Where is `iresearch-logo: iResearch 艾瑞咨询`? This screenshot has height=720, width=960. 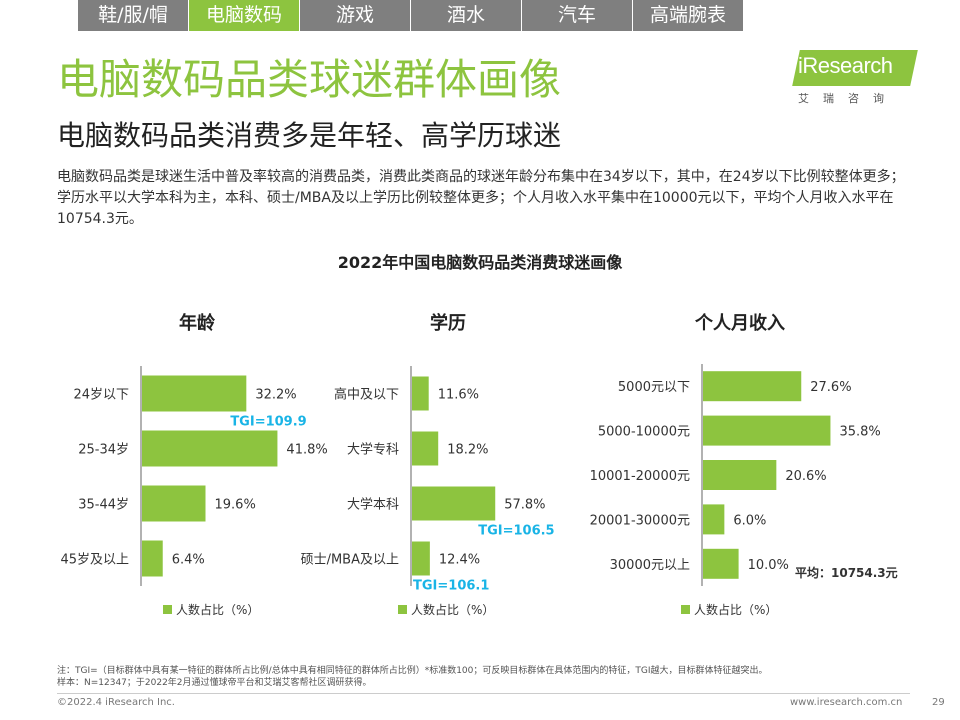 iresearch-logo: iResearch 艾瑞咨询 is located at coordinates (852, 80).